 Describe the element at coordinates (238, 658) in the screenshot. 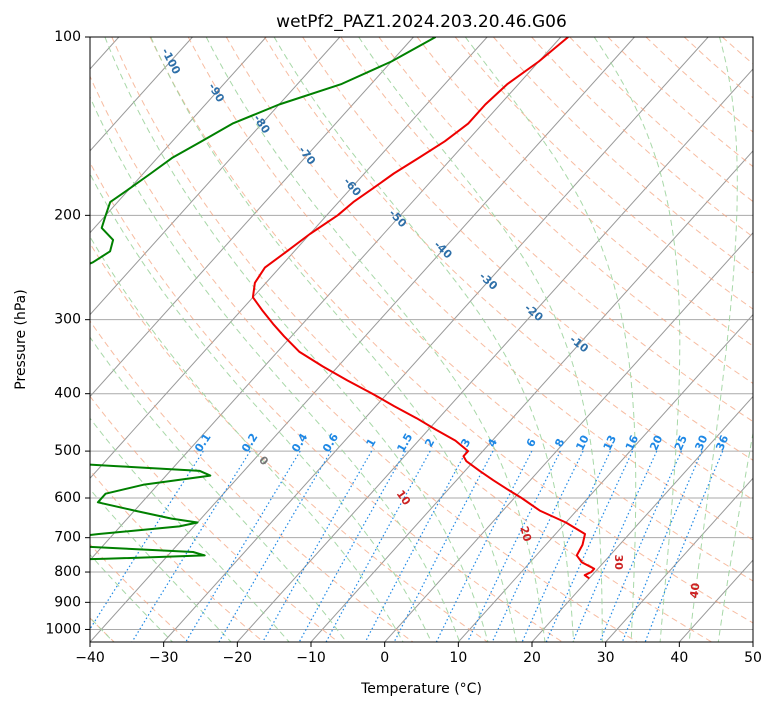

I see `x-tick-label: −20` at that location.